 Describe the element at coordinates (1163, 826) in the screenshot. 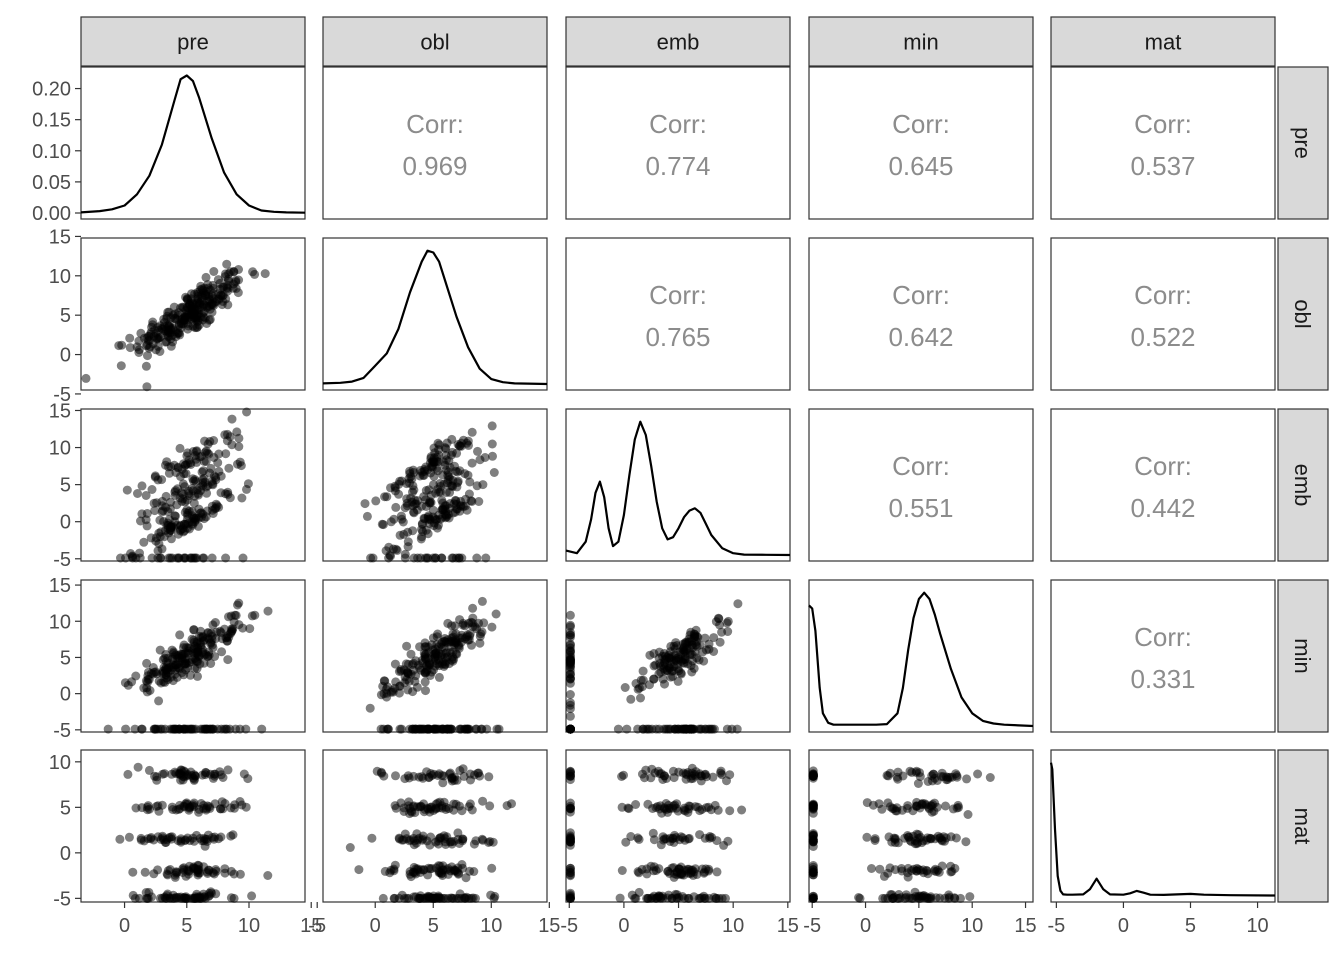

I see `panel-mat-mat` at that location.